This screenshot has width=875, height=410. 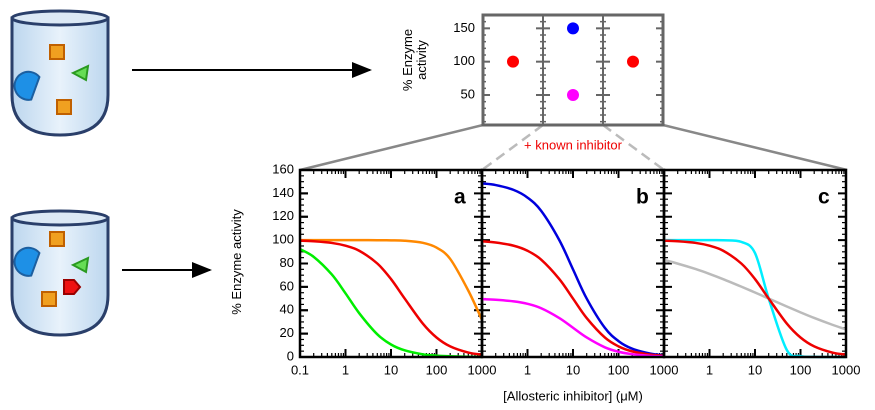 What do you see at coordinates (824, 197) in the screenshot?
I see `panel-label: c` at bounding box center [824, 197].